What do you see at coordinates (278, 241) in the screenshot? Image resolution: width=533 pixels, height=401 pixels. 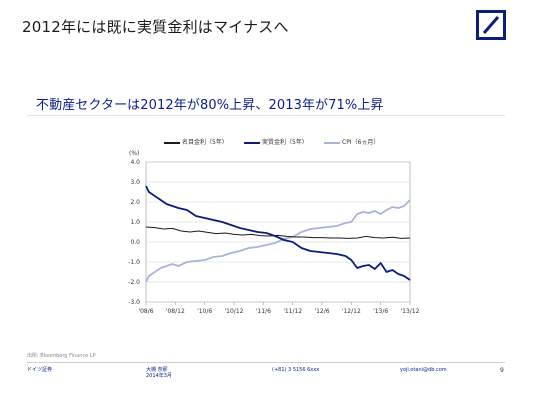 I see `cpi-line` at bounding box center [278, 241].